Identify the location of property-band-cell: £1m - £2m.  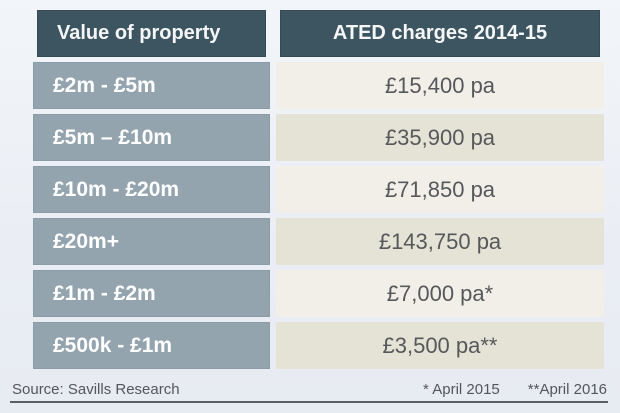
(151, 293).